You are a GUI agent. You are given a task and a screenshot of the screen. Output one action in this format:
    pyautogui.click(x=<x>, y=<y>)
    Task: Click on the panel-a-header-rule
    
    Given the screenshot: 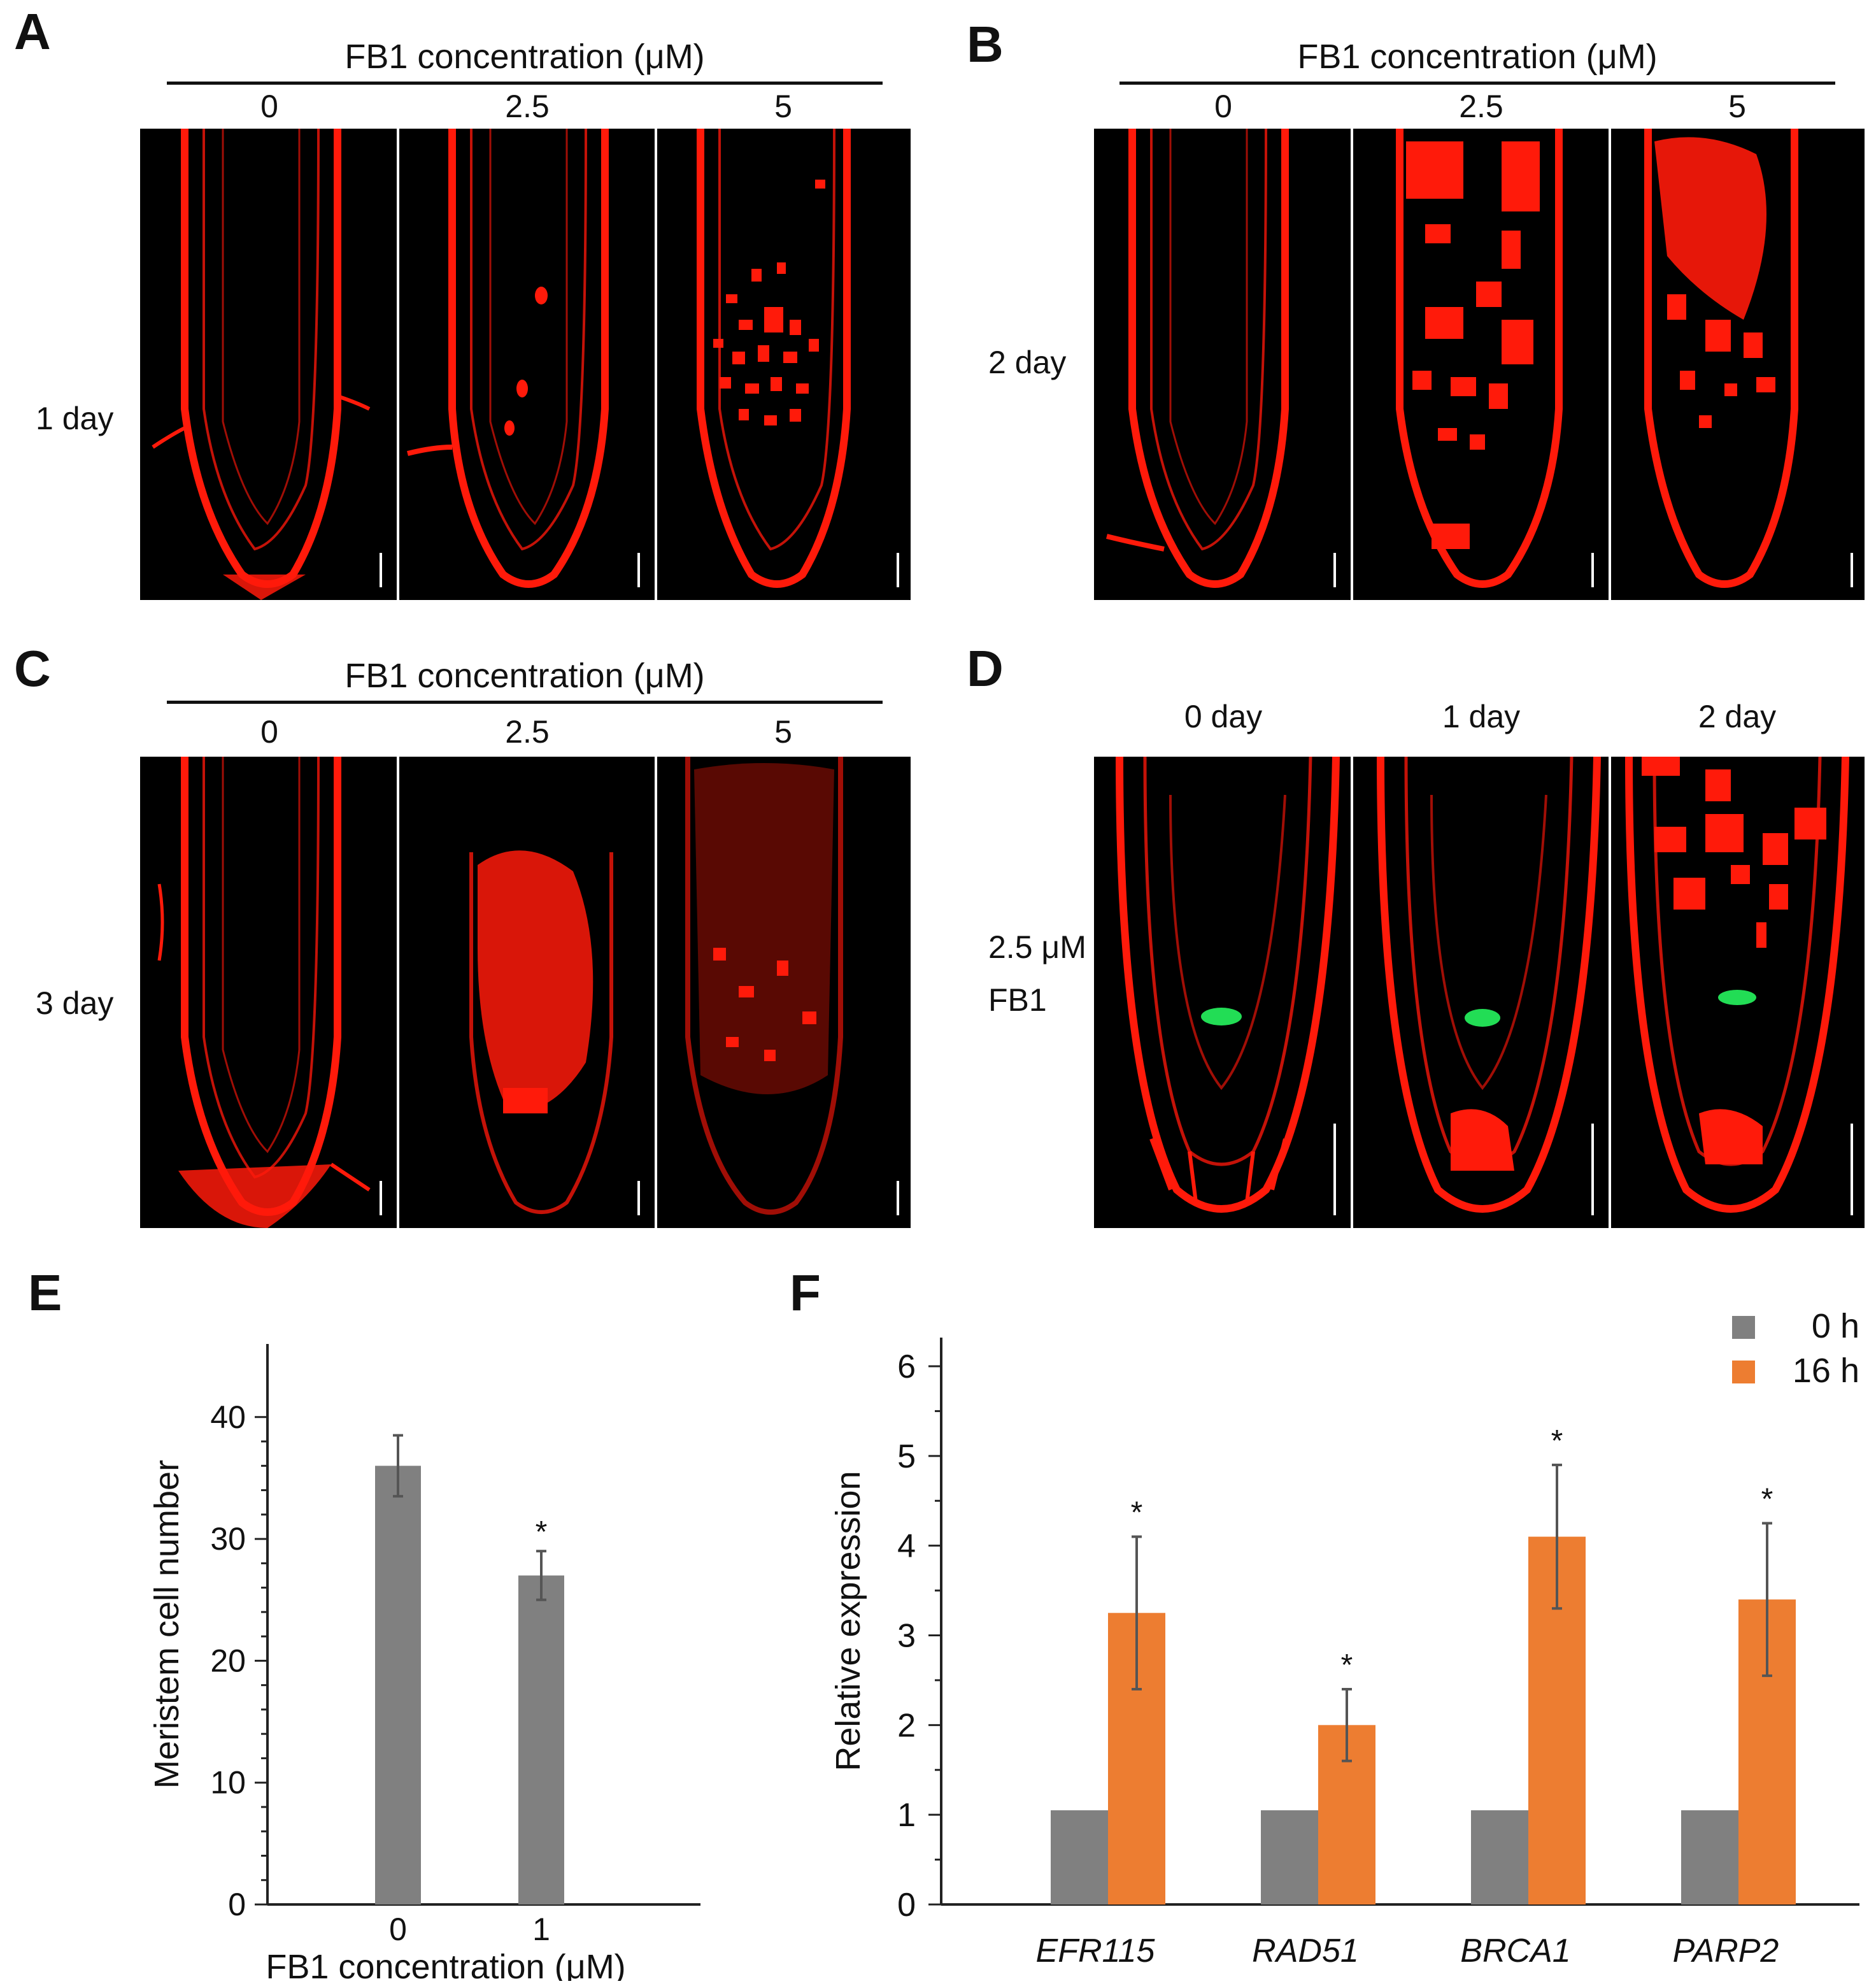 What is the action you would take?
    pyautogui.click(x=525, y=83)
    